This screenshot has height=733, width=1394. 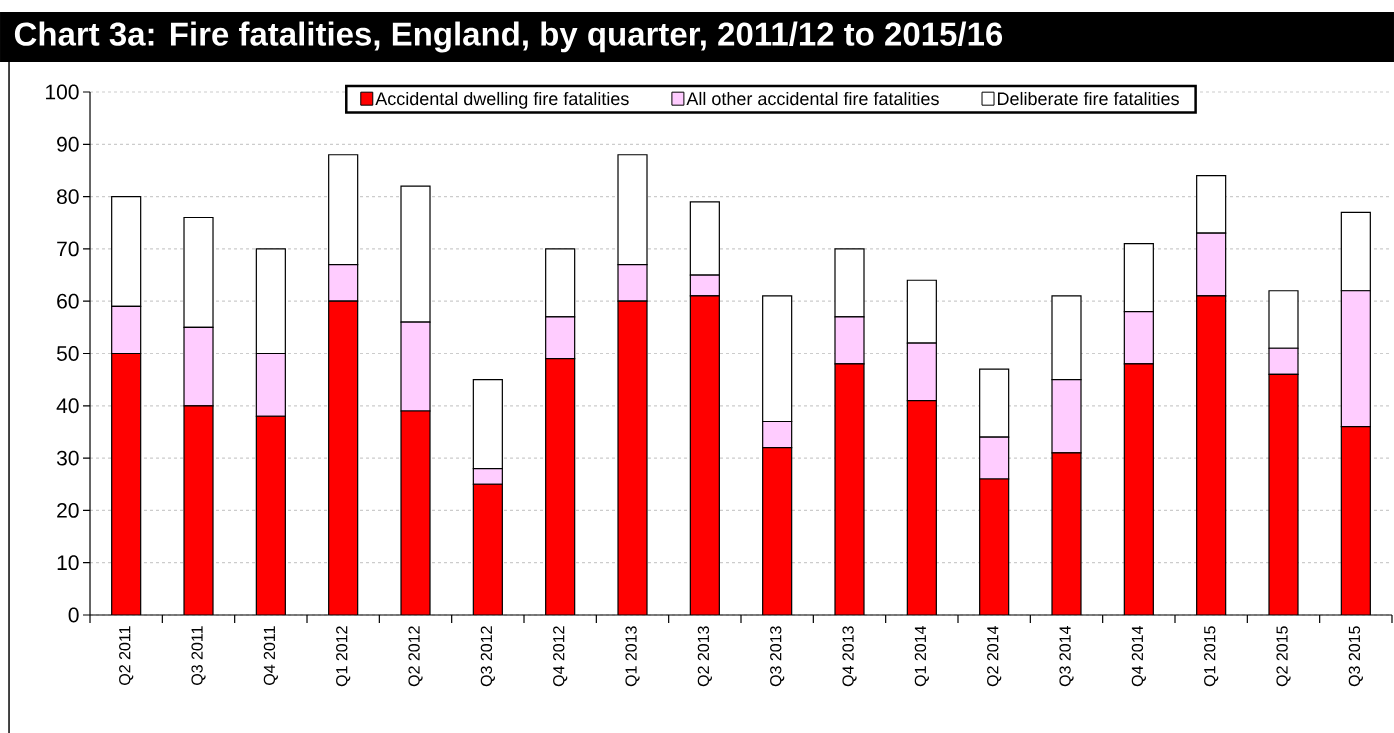 What do you see at coordinates (68, 301) in the screenshot?
I see `y-tick-label: 60` at bounding box center [68, 301].